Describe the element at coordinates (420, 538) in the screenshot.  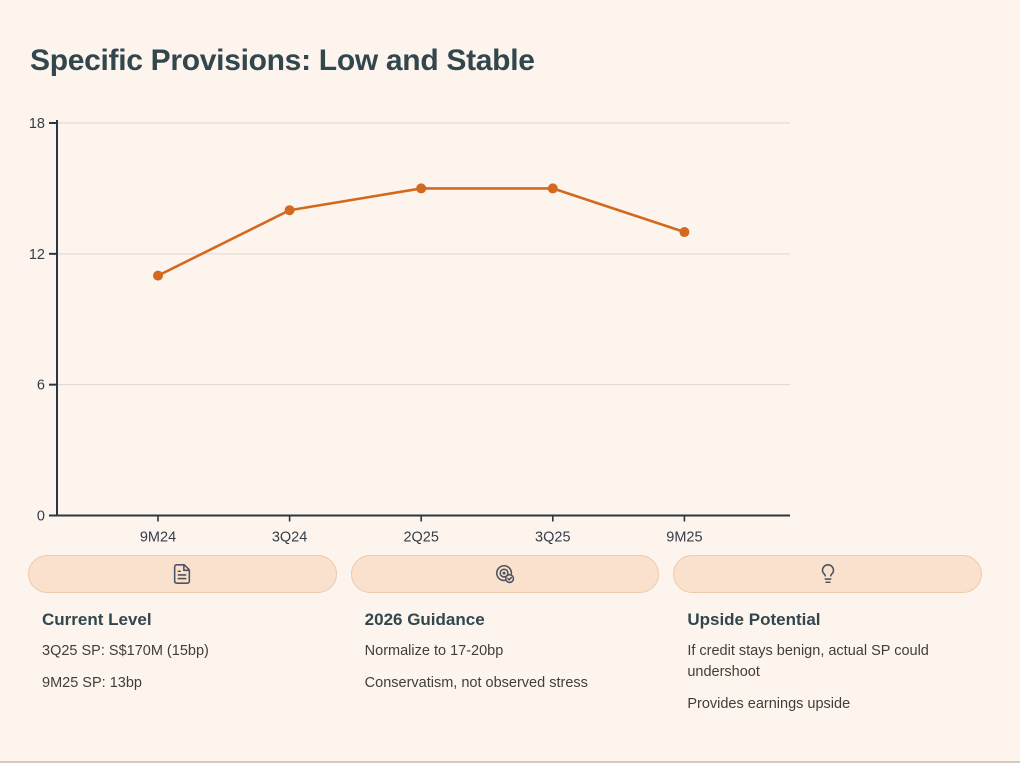
I see `svg-text: 2Q25` at that location.